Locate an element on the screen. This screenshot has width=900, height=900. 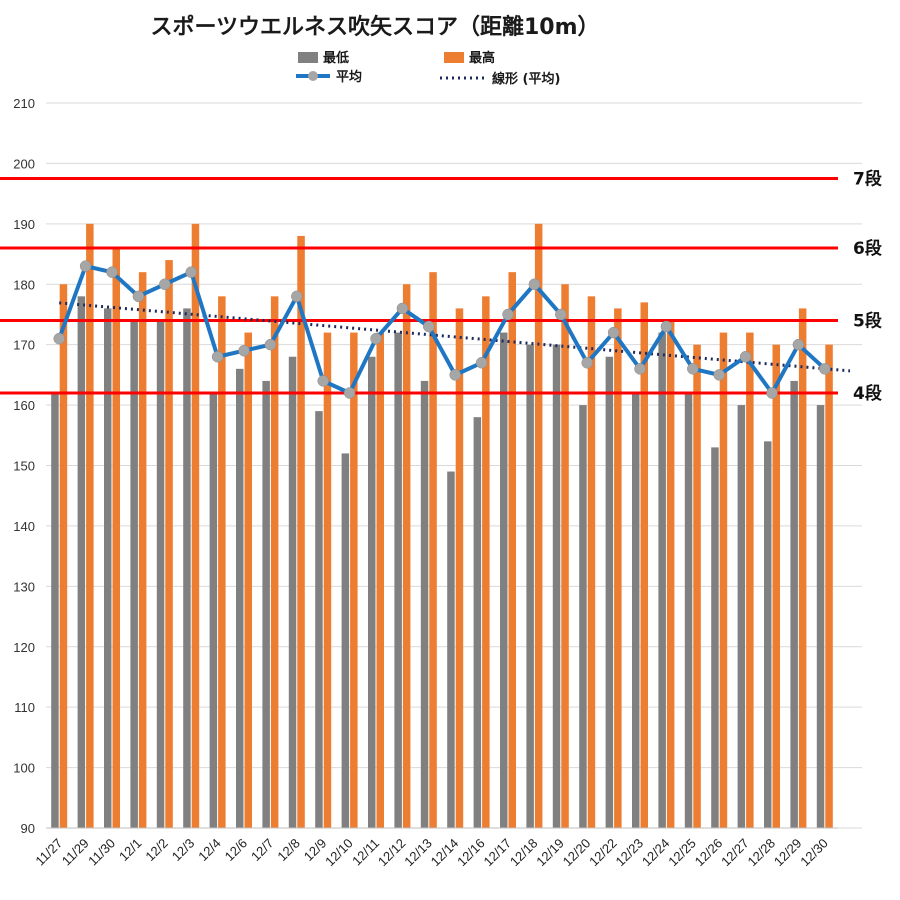
y-tick-label: 160 is located at coordinates (24, 405).